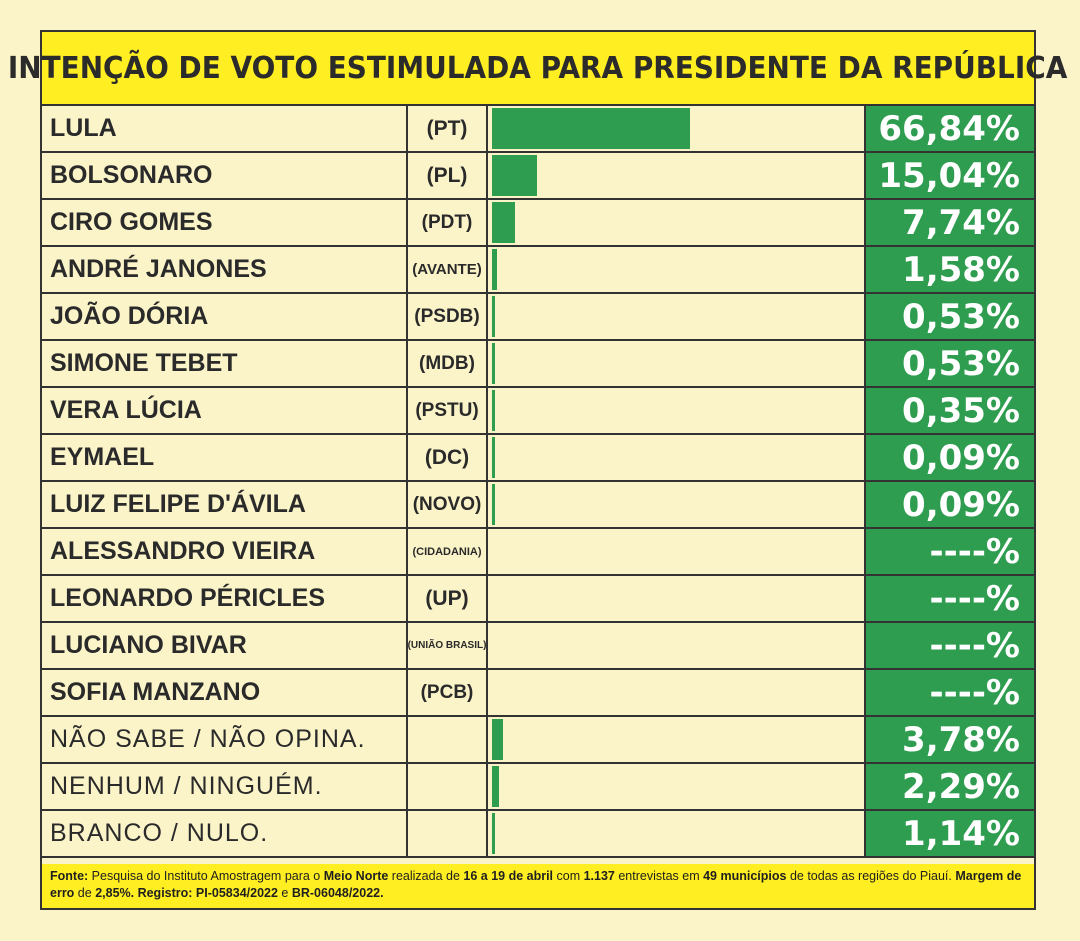 The width and height of the screenshot is (1080, 941). Describe the element at coordinates (225, 363) in the screenshot. I see `candidate-name: SIMONE TEBET` at that location.